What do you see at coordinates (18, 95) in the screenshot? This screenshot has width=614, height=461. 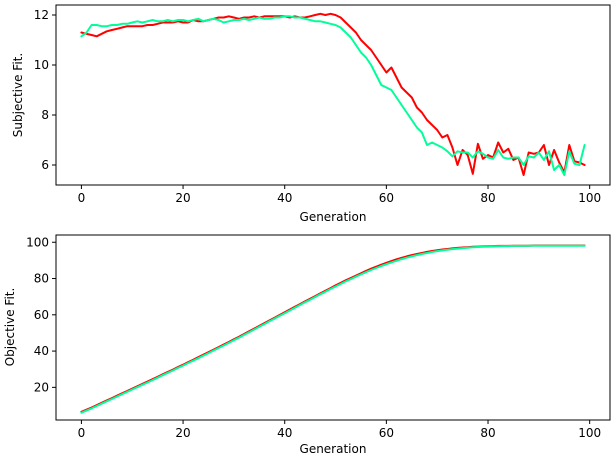 I see `y-axis-label: Subjective Fit.` at bounding box center [18, 95].